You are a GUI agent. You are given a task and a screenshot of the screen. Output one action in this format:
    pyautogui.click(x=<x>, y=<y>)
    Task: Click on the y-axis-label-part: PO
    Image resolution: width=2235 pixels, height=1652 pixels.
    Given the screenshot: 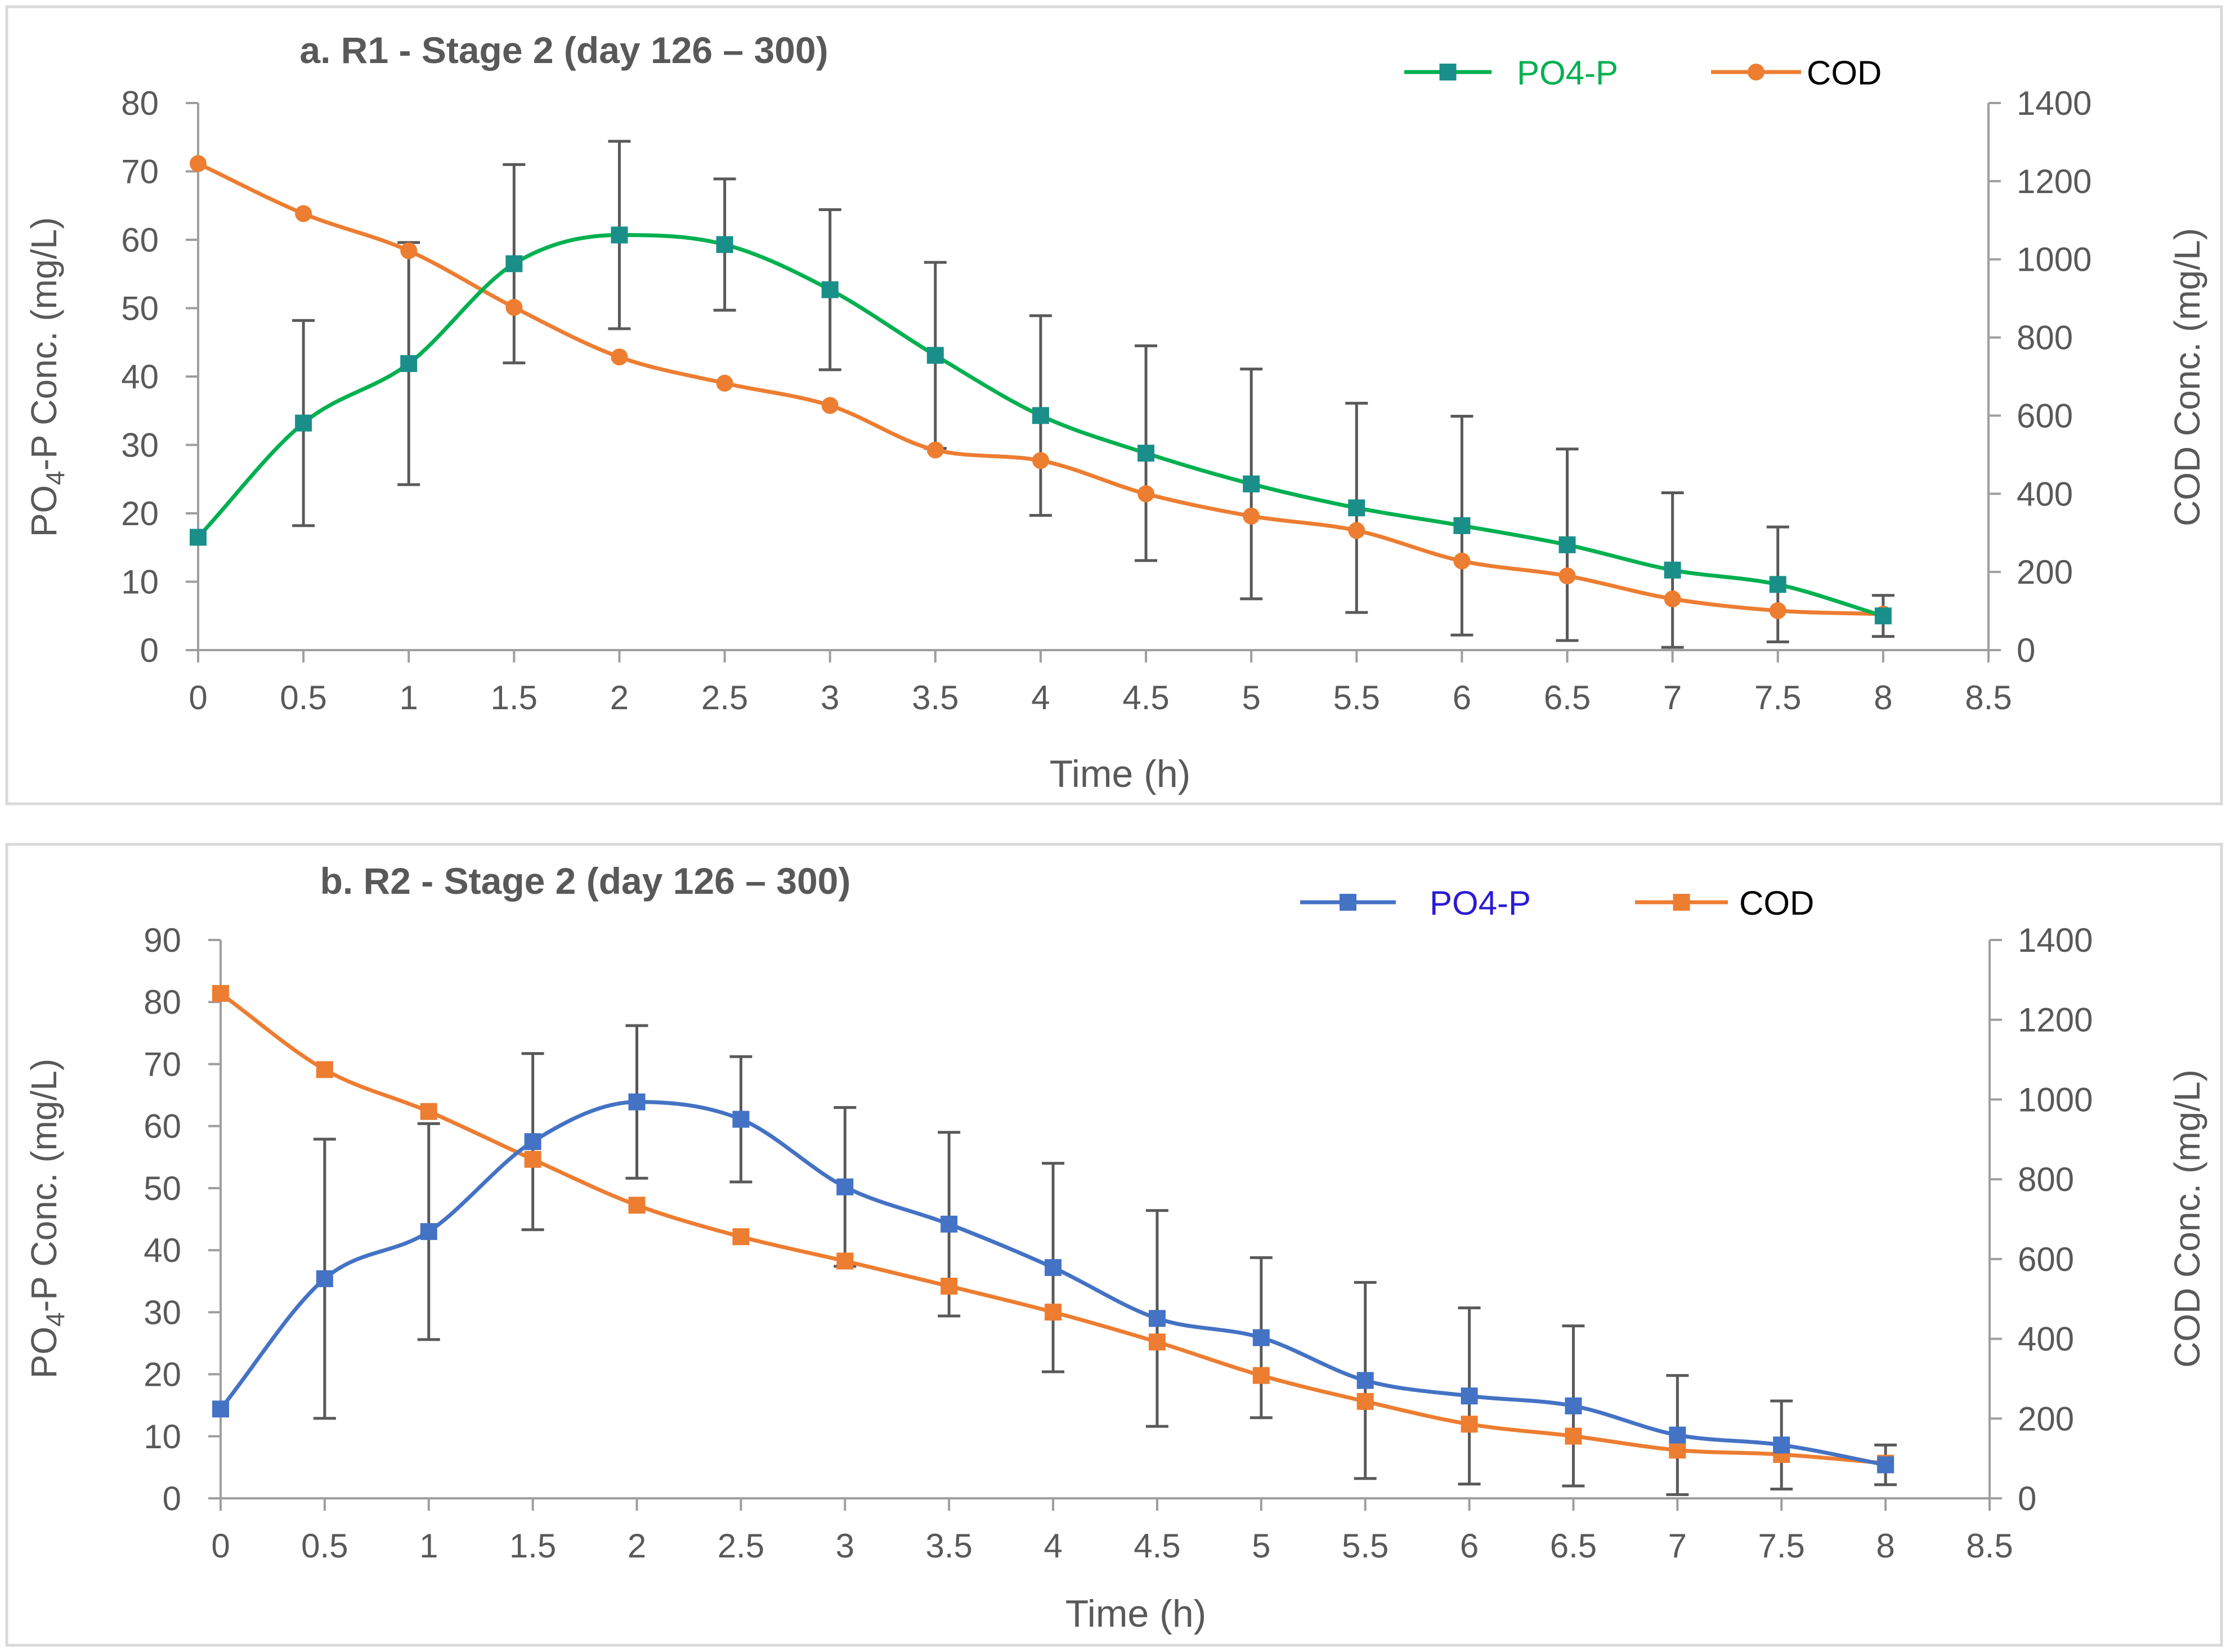 What is the action you would take?
    pyautogui.click(x=44, y=1352)
    